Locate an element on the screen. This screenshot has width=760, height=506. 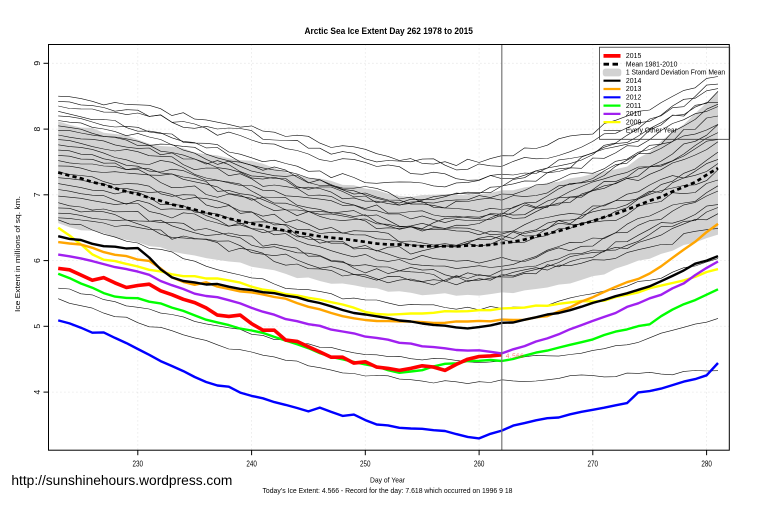
svg-text: 6 is located at coordinates (37, 260).